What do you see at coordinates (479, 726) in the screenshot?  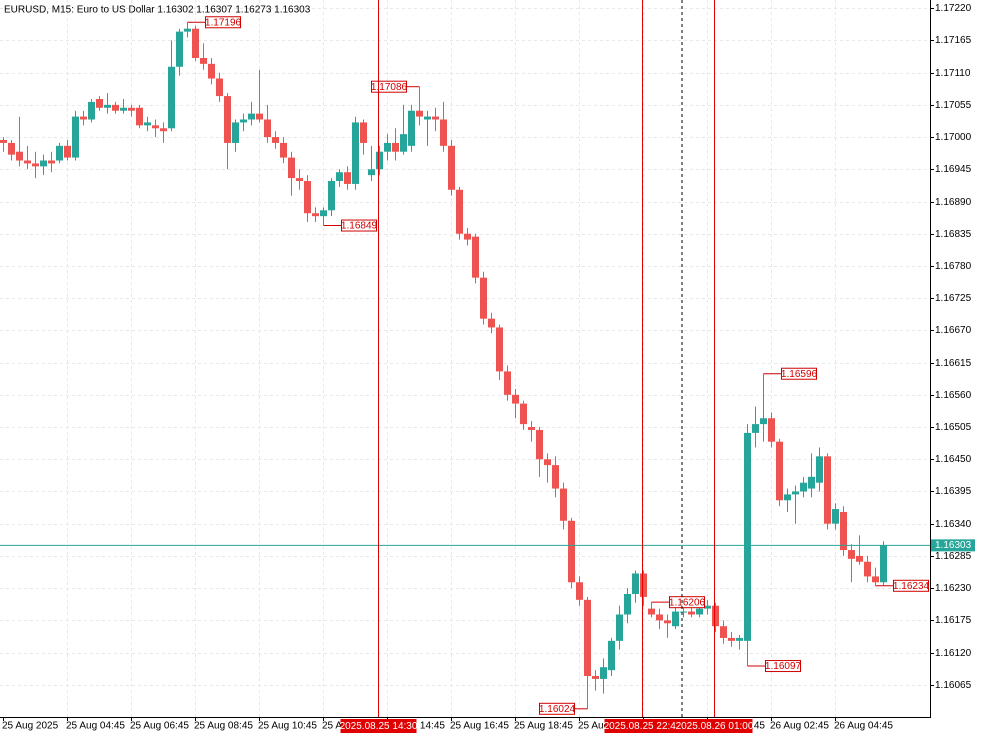 I see `x-tick-label: 25 Aug 16:45` at bounding box center [479, 726].